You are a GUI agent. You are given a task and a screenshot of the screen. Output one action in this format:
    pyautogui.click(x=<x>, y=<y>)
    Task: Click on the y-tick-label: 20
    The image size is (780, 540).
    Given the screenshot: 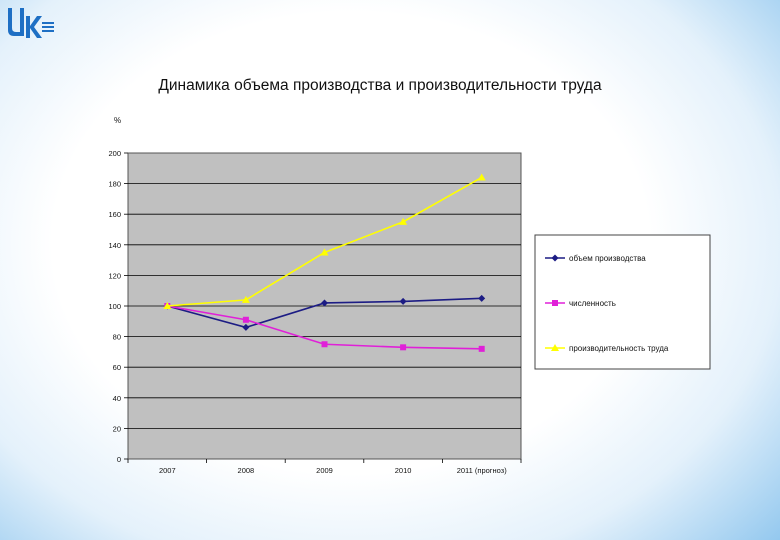 What is the action you would take?
    pyautogui.click(x=117, y=428)
    